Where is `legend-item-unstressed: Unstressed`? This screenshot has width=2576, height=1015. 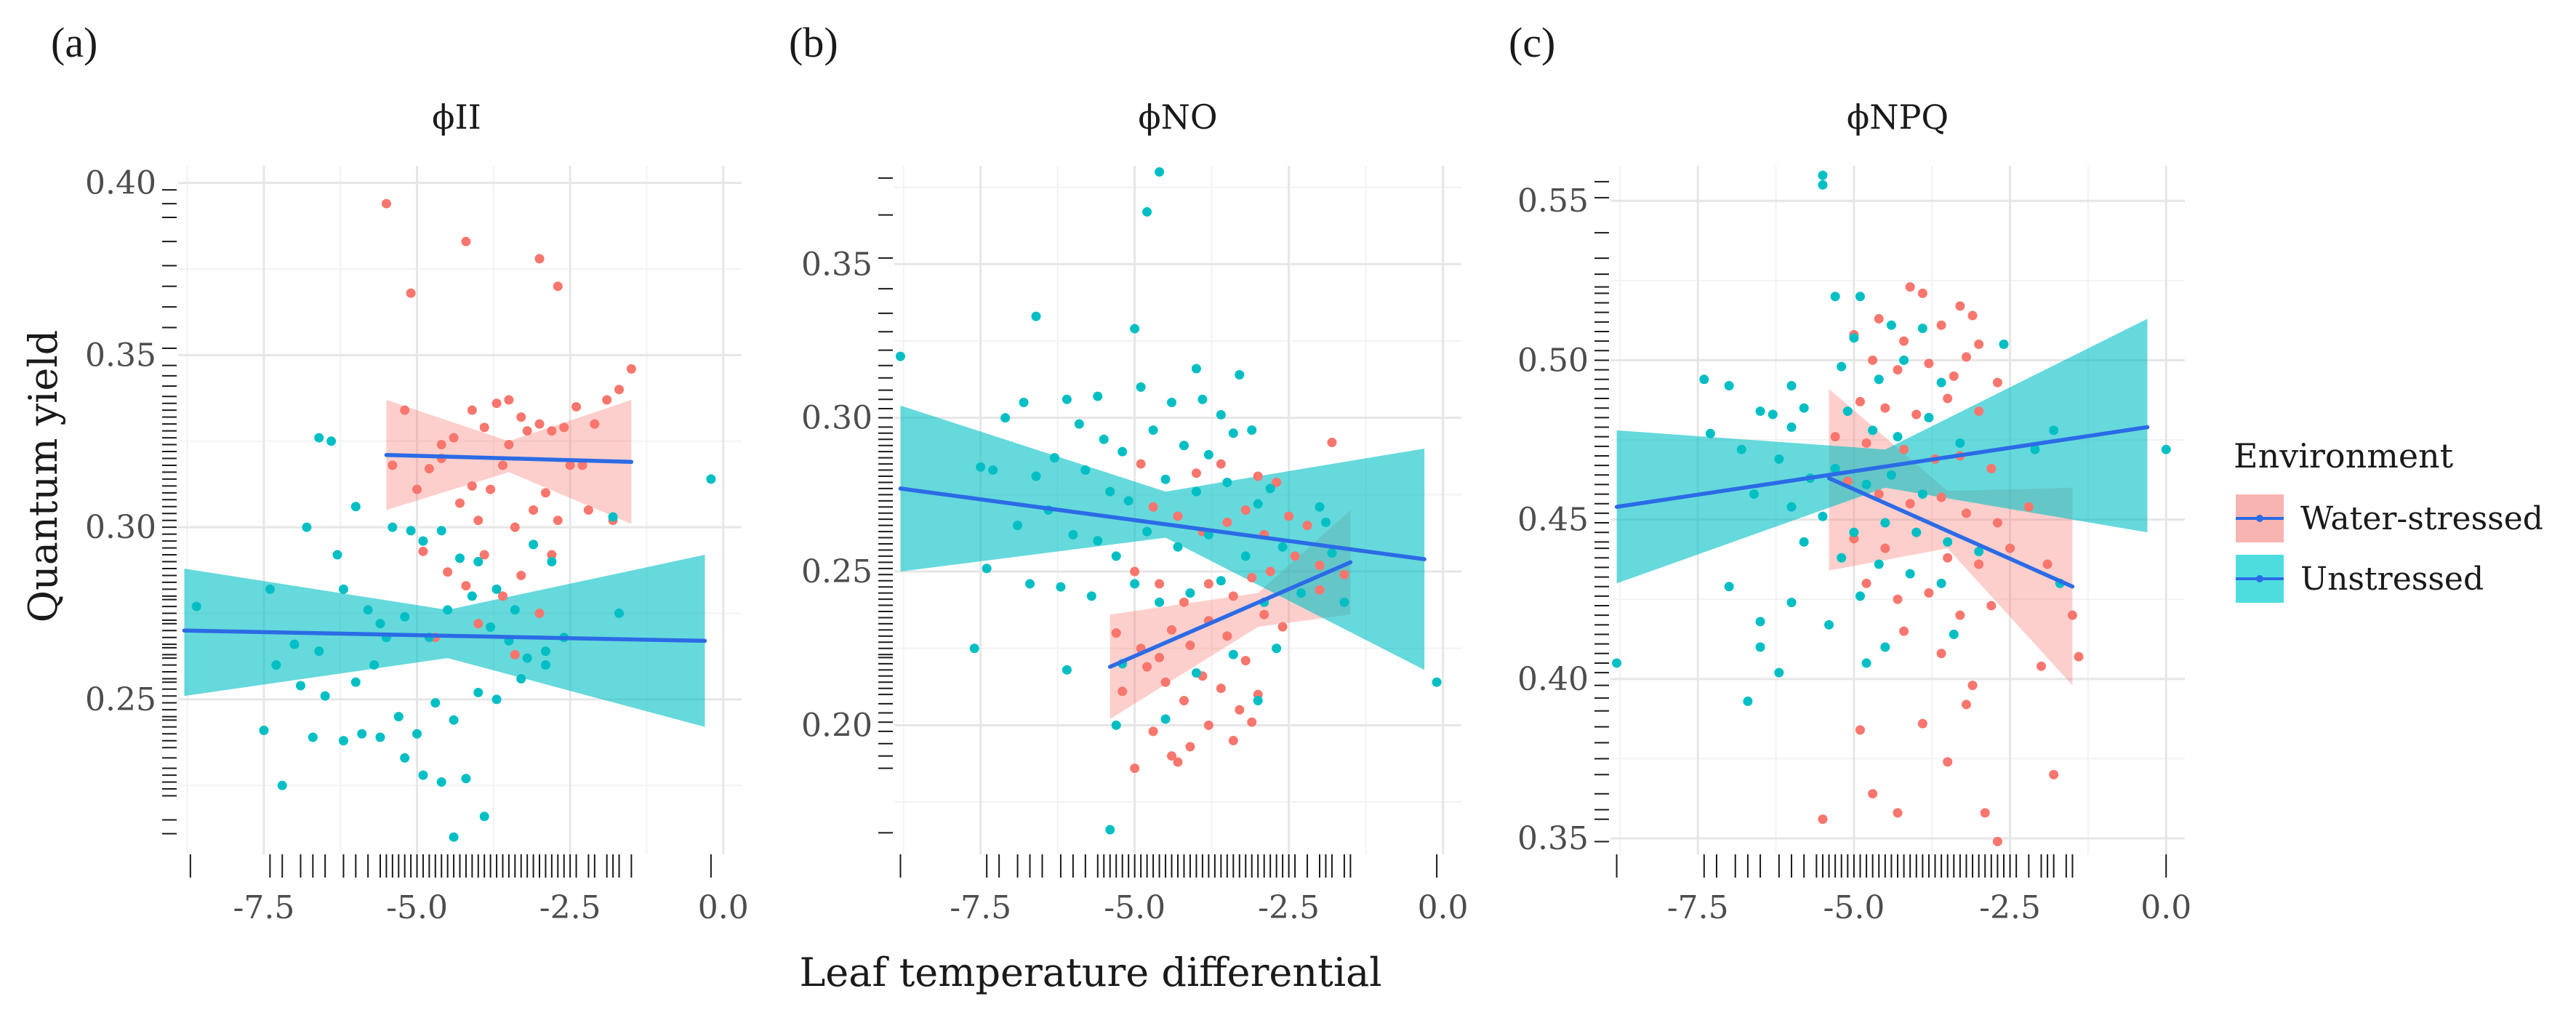 legend-item-unstressed: Unstressed is located at coordinates (2360, 579).